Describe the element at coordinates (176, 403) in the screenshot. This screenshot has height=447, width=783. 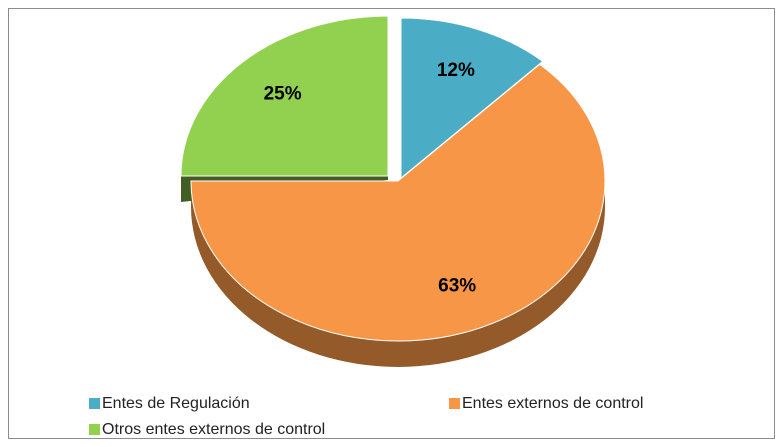
I see `legend-label: Entes de Regulación` at that location.